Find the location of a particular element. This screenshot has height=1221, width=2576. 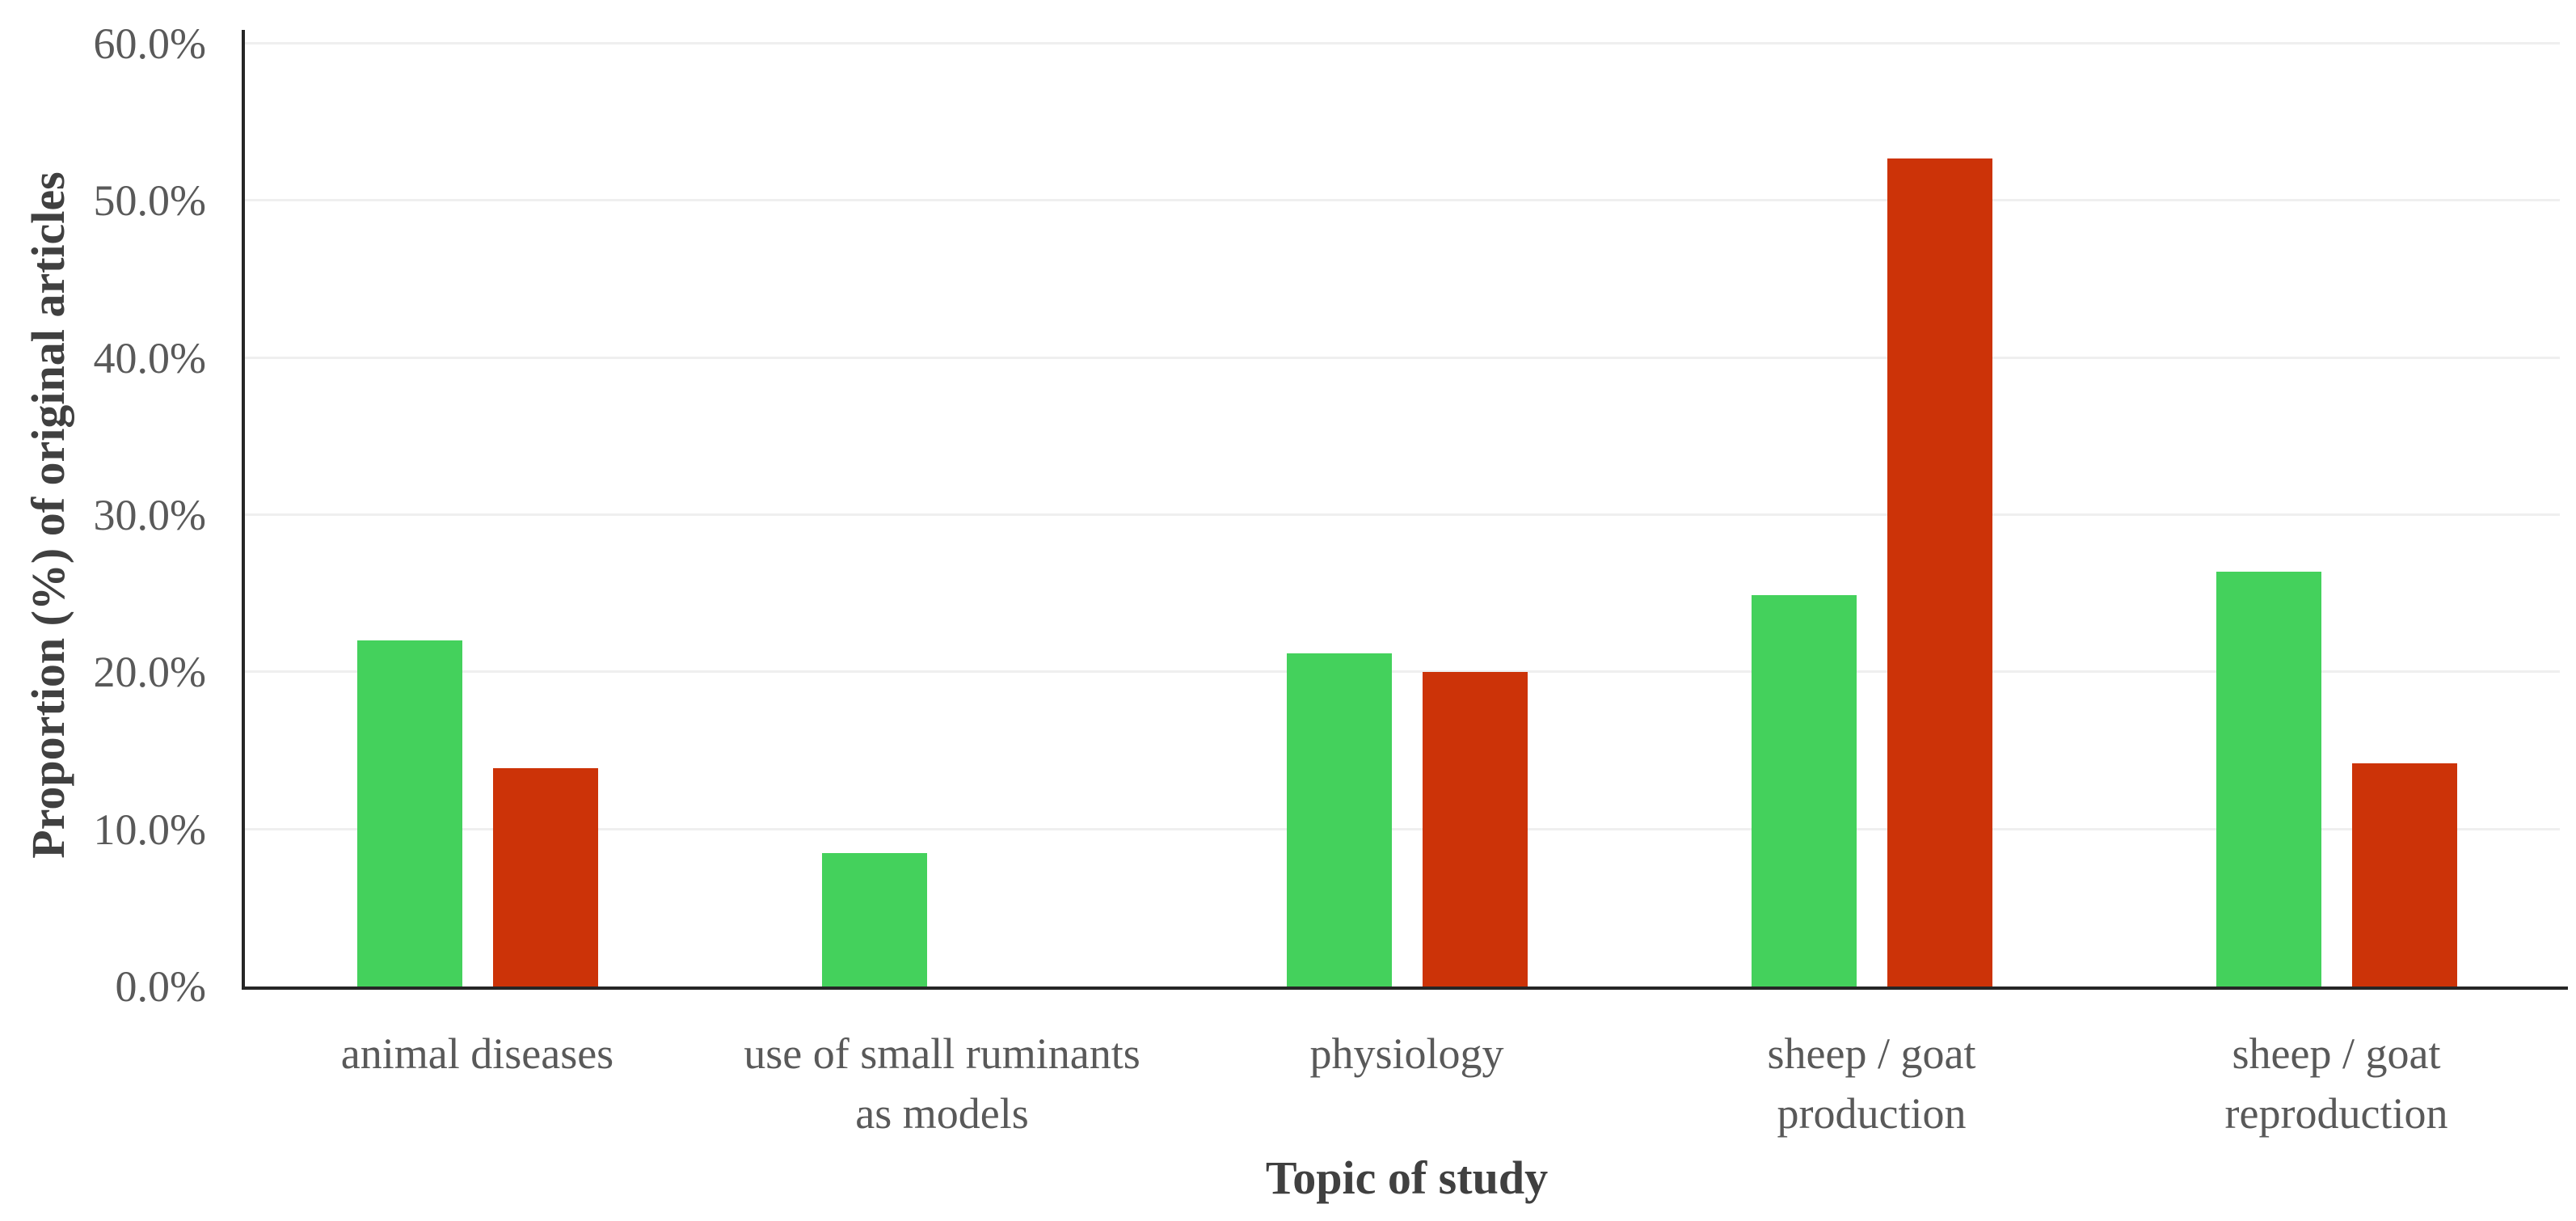

y-tick-label-0: 0.0% is located at coordinates (160, 986).